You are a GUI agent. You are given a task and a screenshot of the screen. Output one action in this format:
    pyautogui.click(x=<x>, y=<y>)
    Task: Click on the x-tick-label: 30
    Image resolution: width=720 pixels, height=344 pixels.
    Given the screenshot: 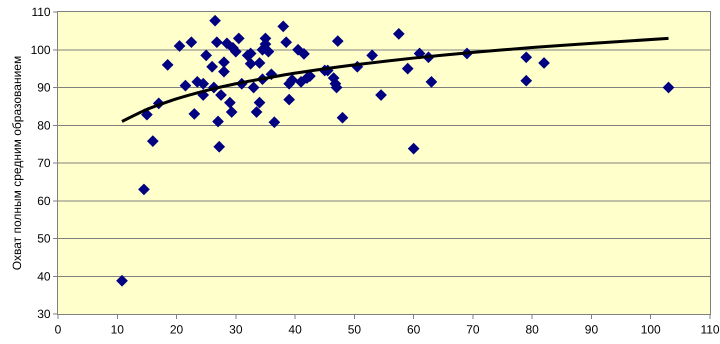 What is the action you would take?
    pyautogui.click(x=236, y=329)
    